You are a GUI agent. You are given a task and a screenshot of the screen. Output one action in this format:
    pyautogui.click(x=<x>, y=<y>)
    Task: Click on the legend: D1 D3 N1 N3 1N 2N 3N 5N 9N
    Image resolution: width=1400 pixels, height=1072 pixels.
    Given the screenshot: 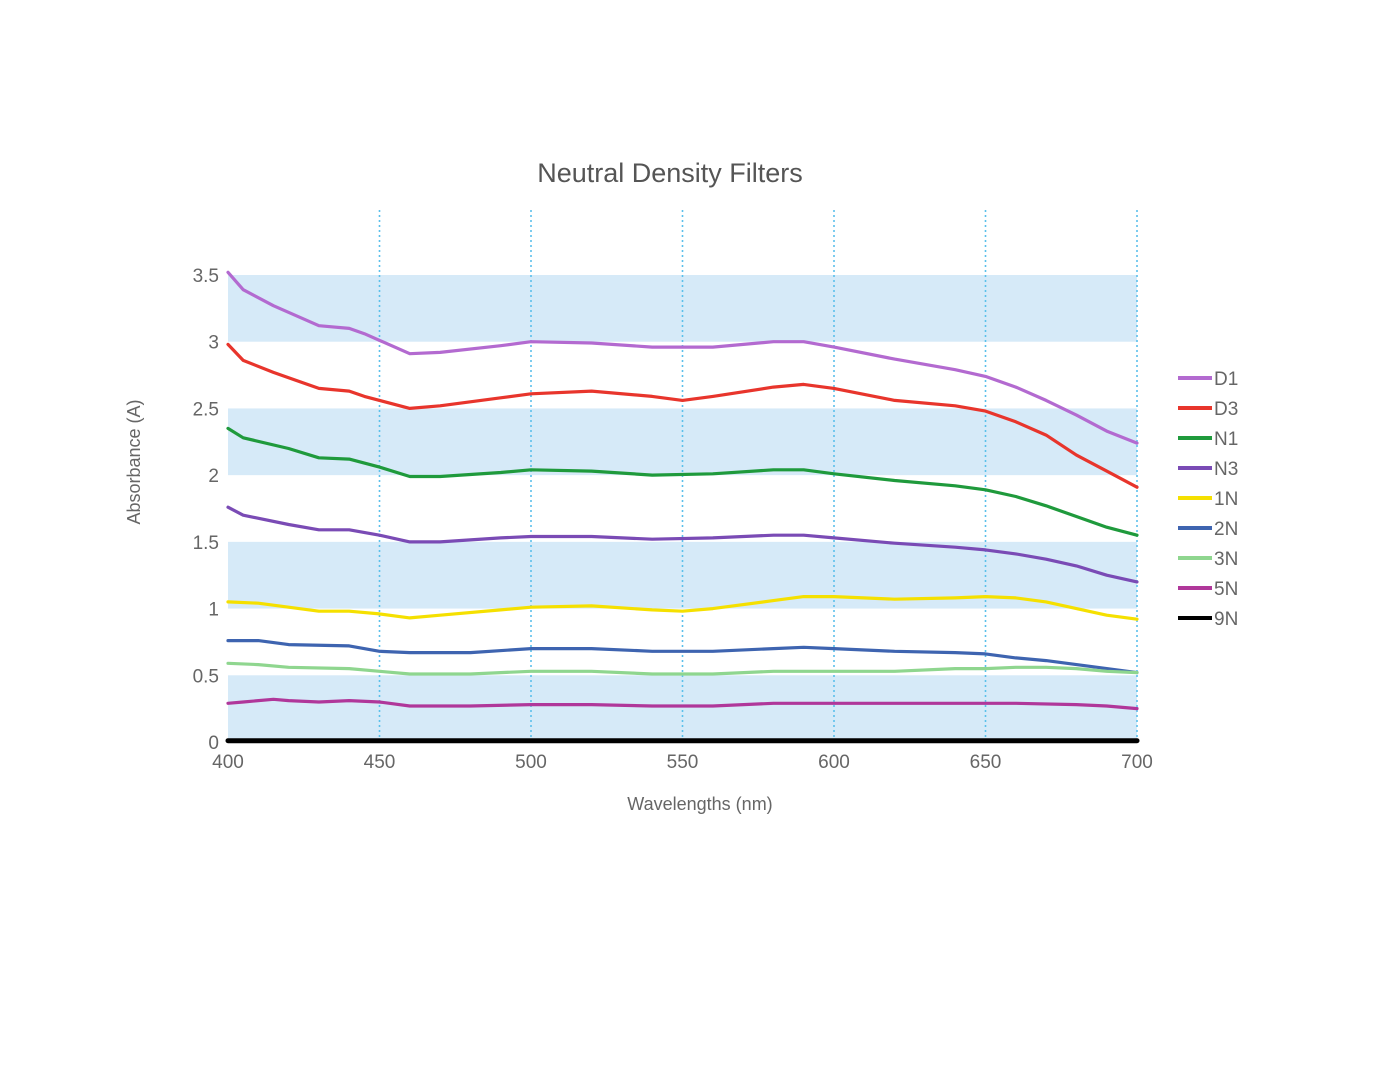 What is the action you would take?
    pyautogui.click(x=1208, y=499)
    